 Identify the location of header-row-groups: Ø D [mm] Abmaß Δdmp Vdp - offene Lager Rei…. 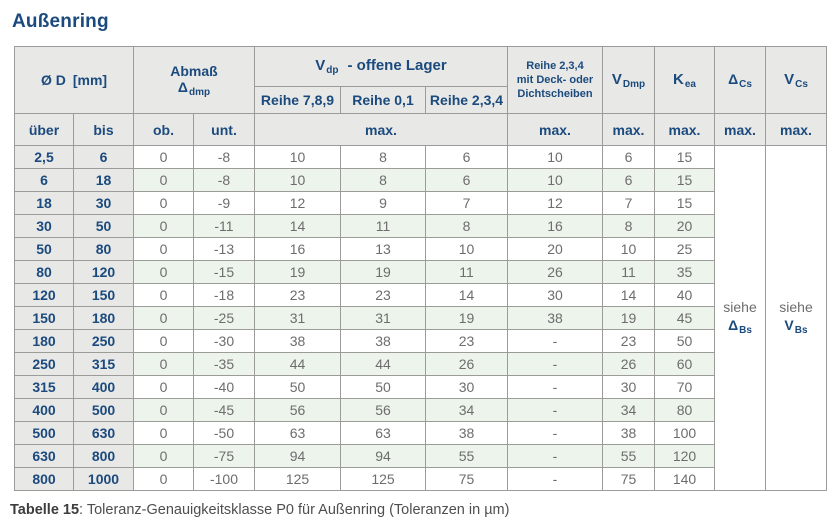
(420, 80).